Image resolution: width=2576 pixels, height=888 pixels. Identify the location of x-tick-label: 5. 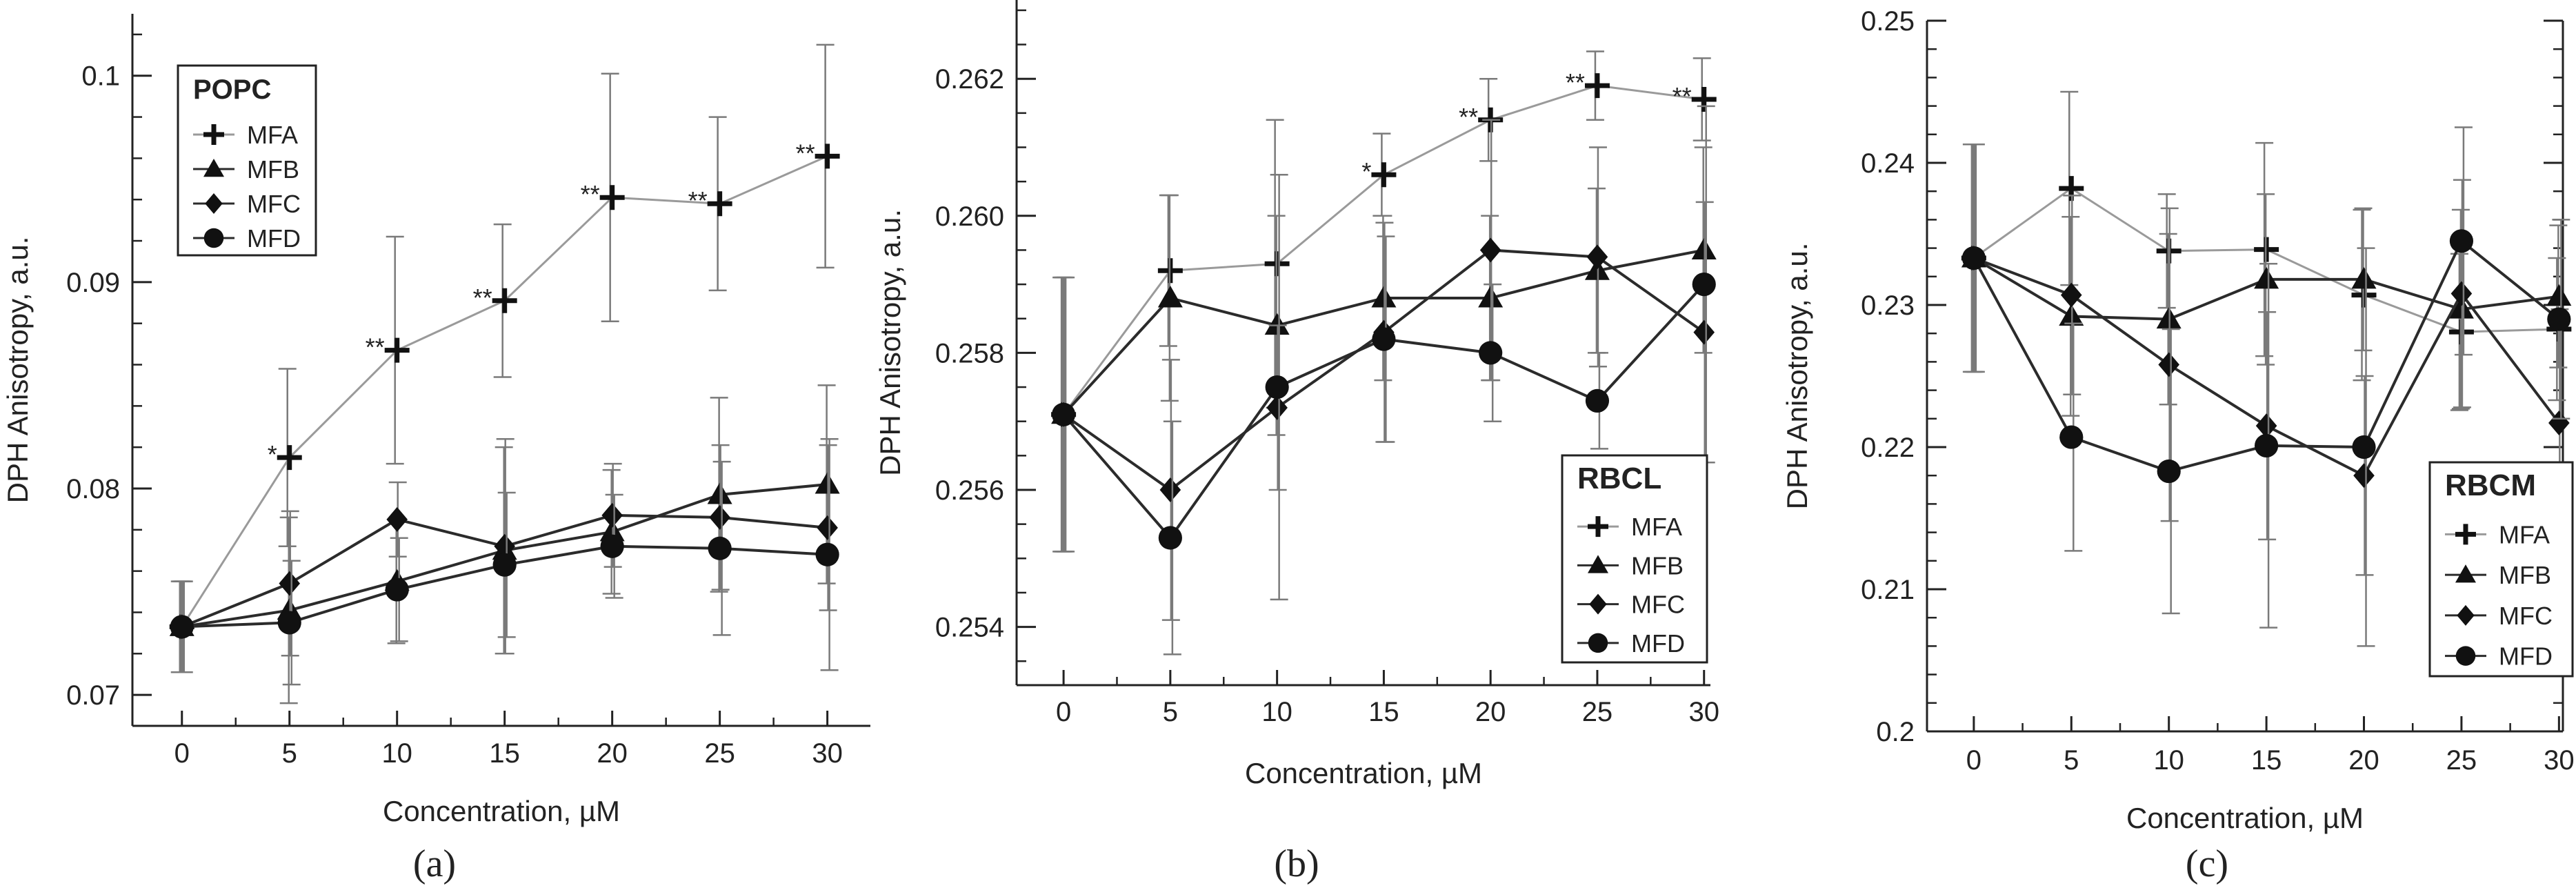
(289, 753).